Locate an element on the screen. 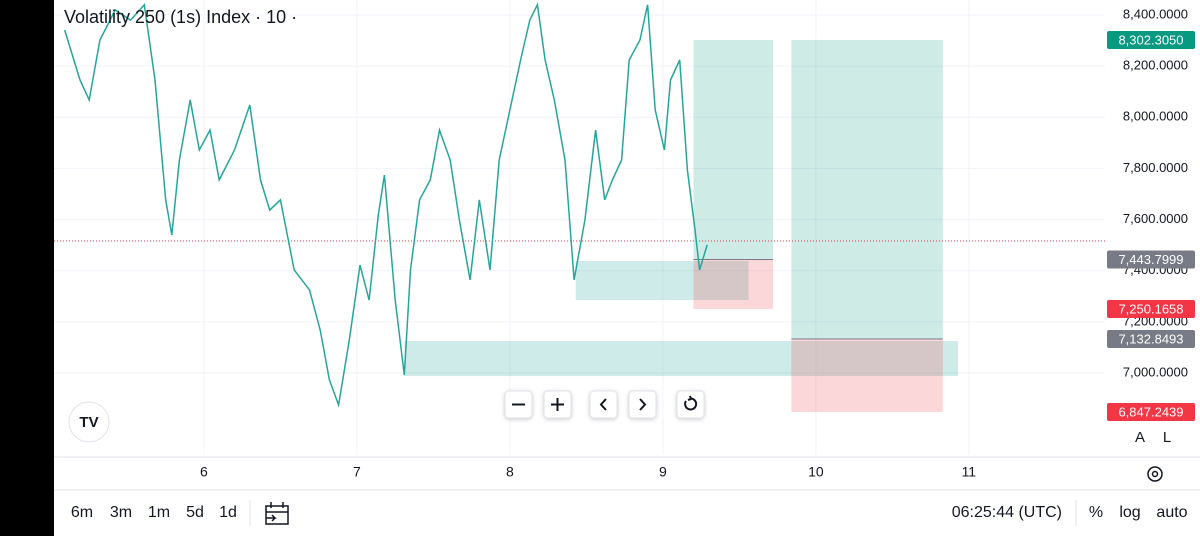 This screenshot has height=536, width=1200. x-tick-label: 7 is located at coordinates (357, 472).